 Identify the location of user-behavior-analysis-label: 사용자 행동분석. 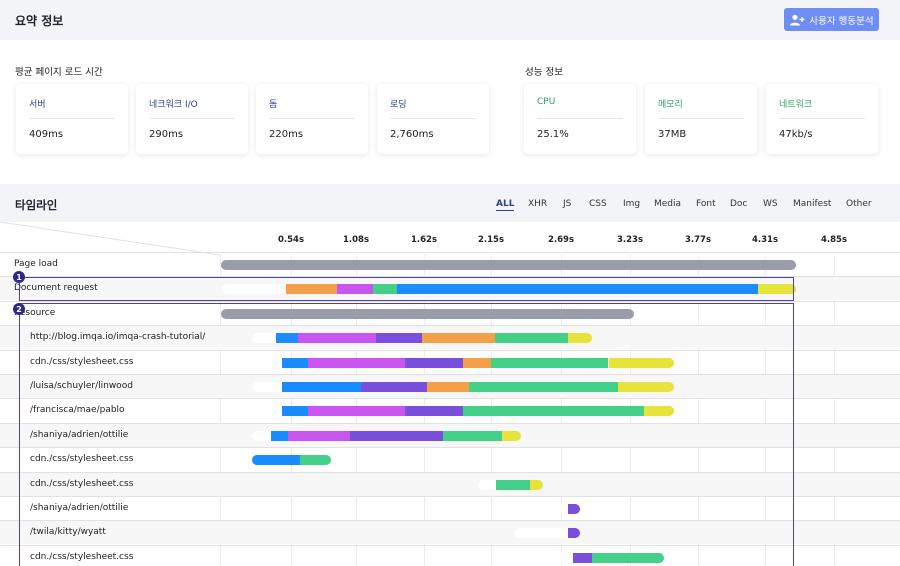
(841, 21).